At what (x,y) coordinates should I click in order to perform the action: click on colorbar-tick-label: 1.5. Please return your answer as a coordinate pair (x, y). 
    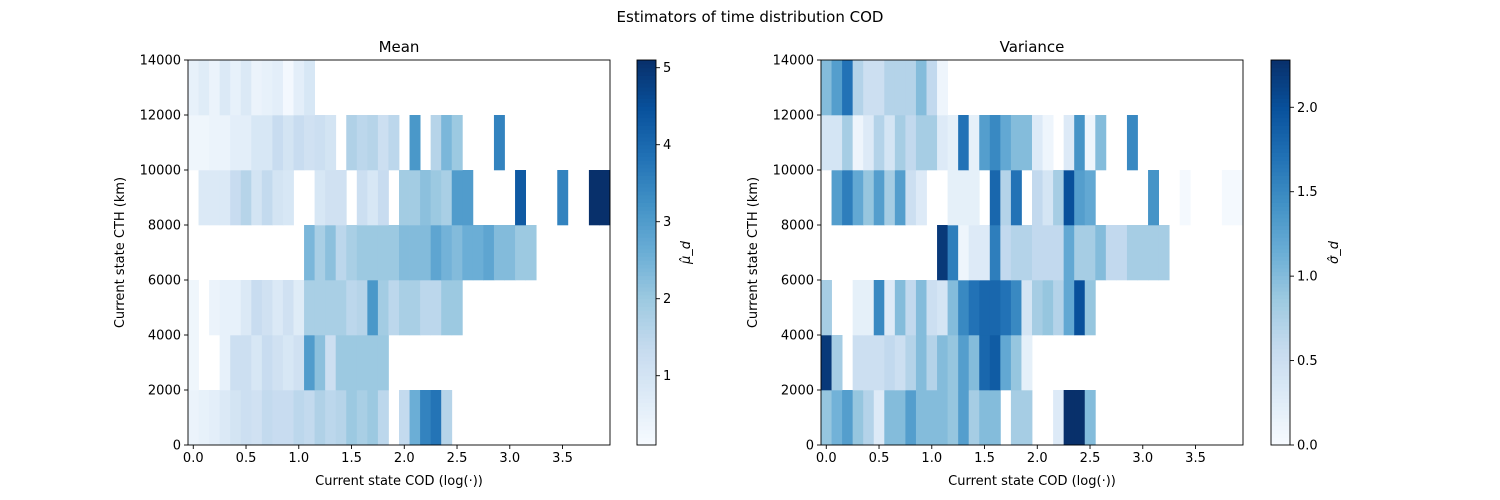
    Looking at the image, I should click on (1307, 192).